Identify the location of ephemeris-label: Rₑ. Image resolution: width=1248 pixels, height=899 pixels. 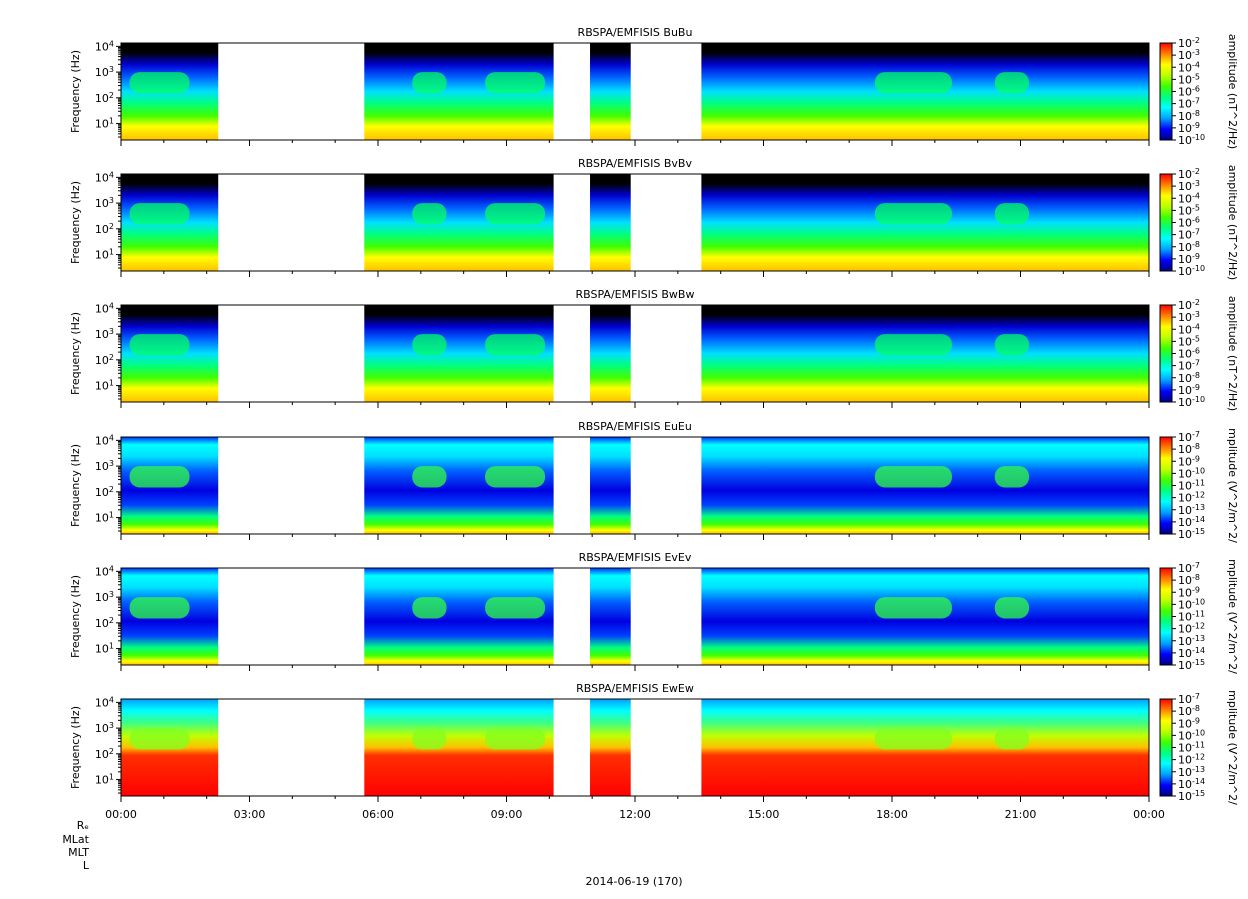
(83, 825).